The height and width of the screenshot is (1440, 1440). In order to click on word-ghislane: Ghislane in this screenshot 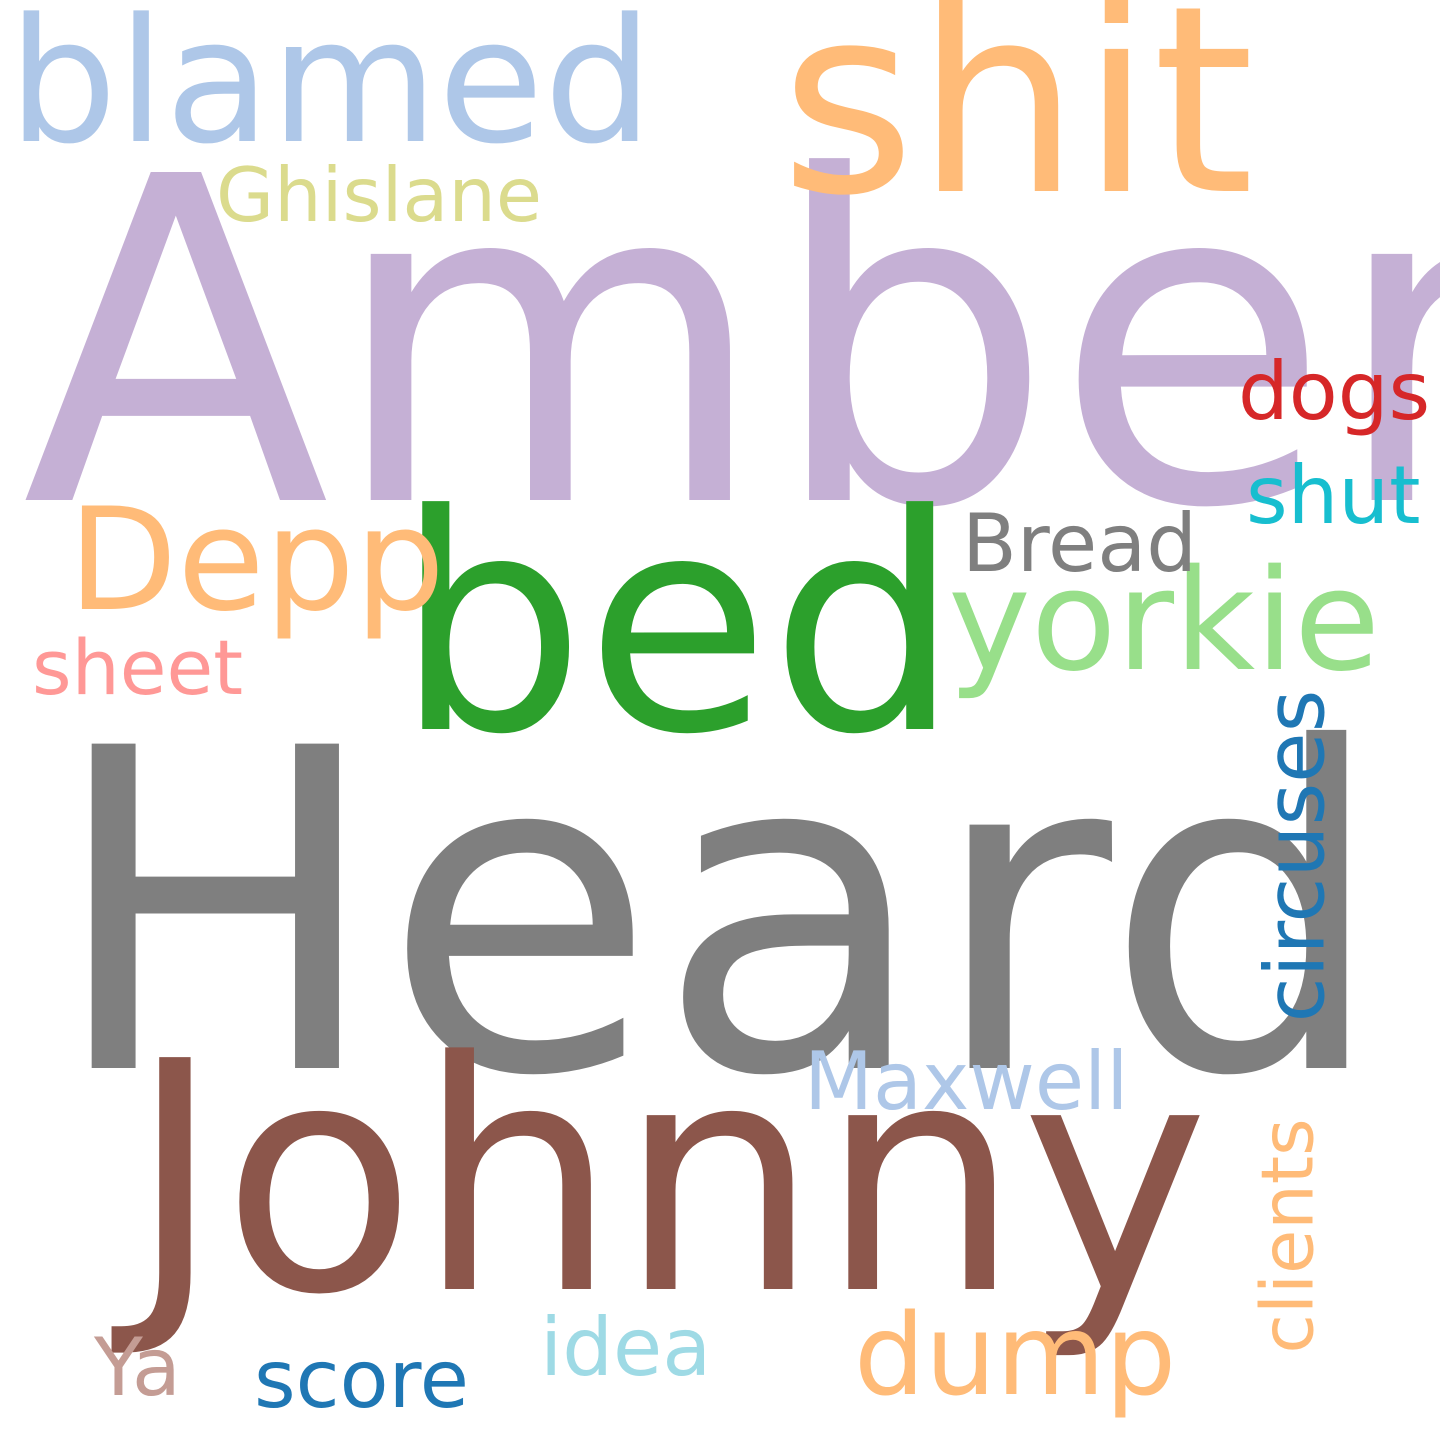, I will do `click(379, 195)`.